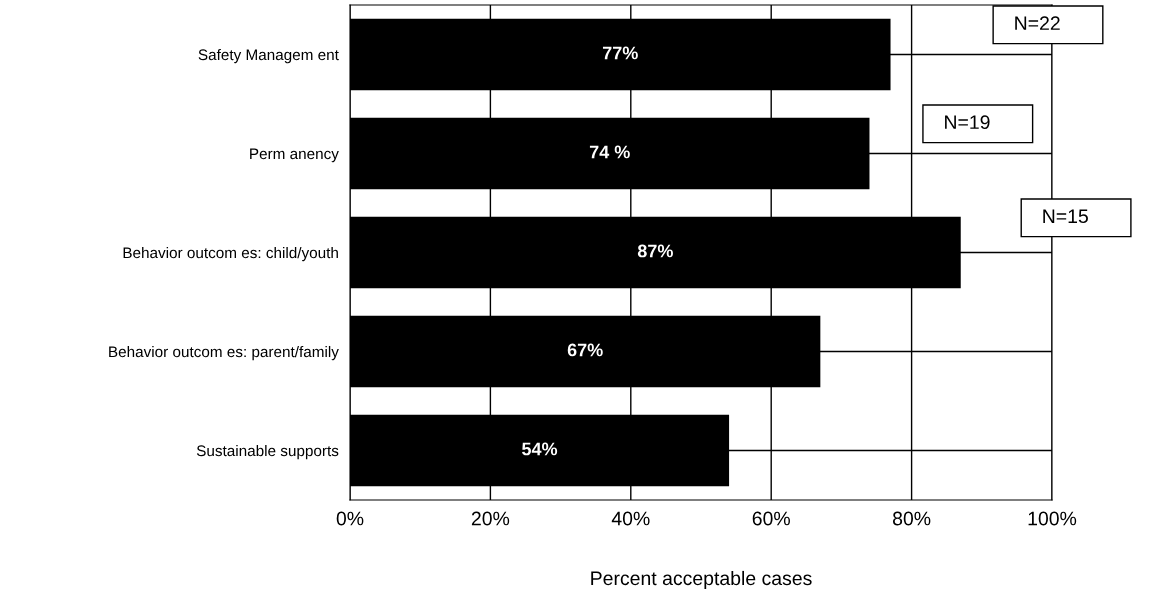  I want to click on x-tick-label: 60%, so click(771, 518).